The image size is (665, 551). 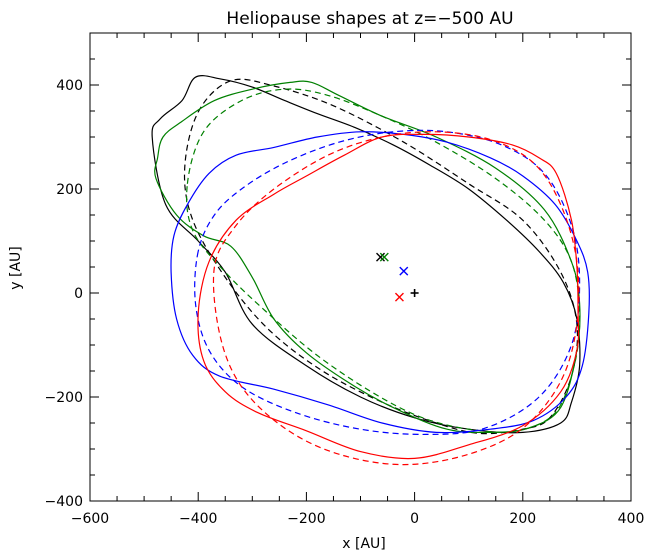 I want to click on x-axis-label: x [AU], so click(x=363, y=543).